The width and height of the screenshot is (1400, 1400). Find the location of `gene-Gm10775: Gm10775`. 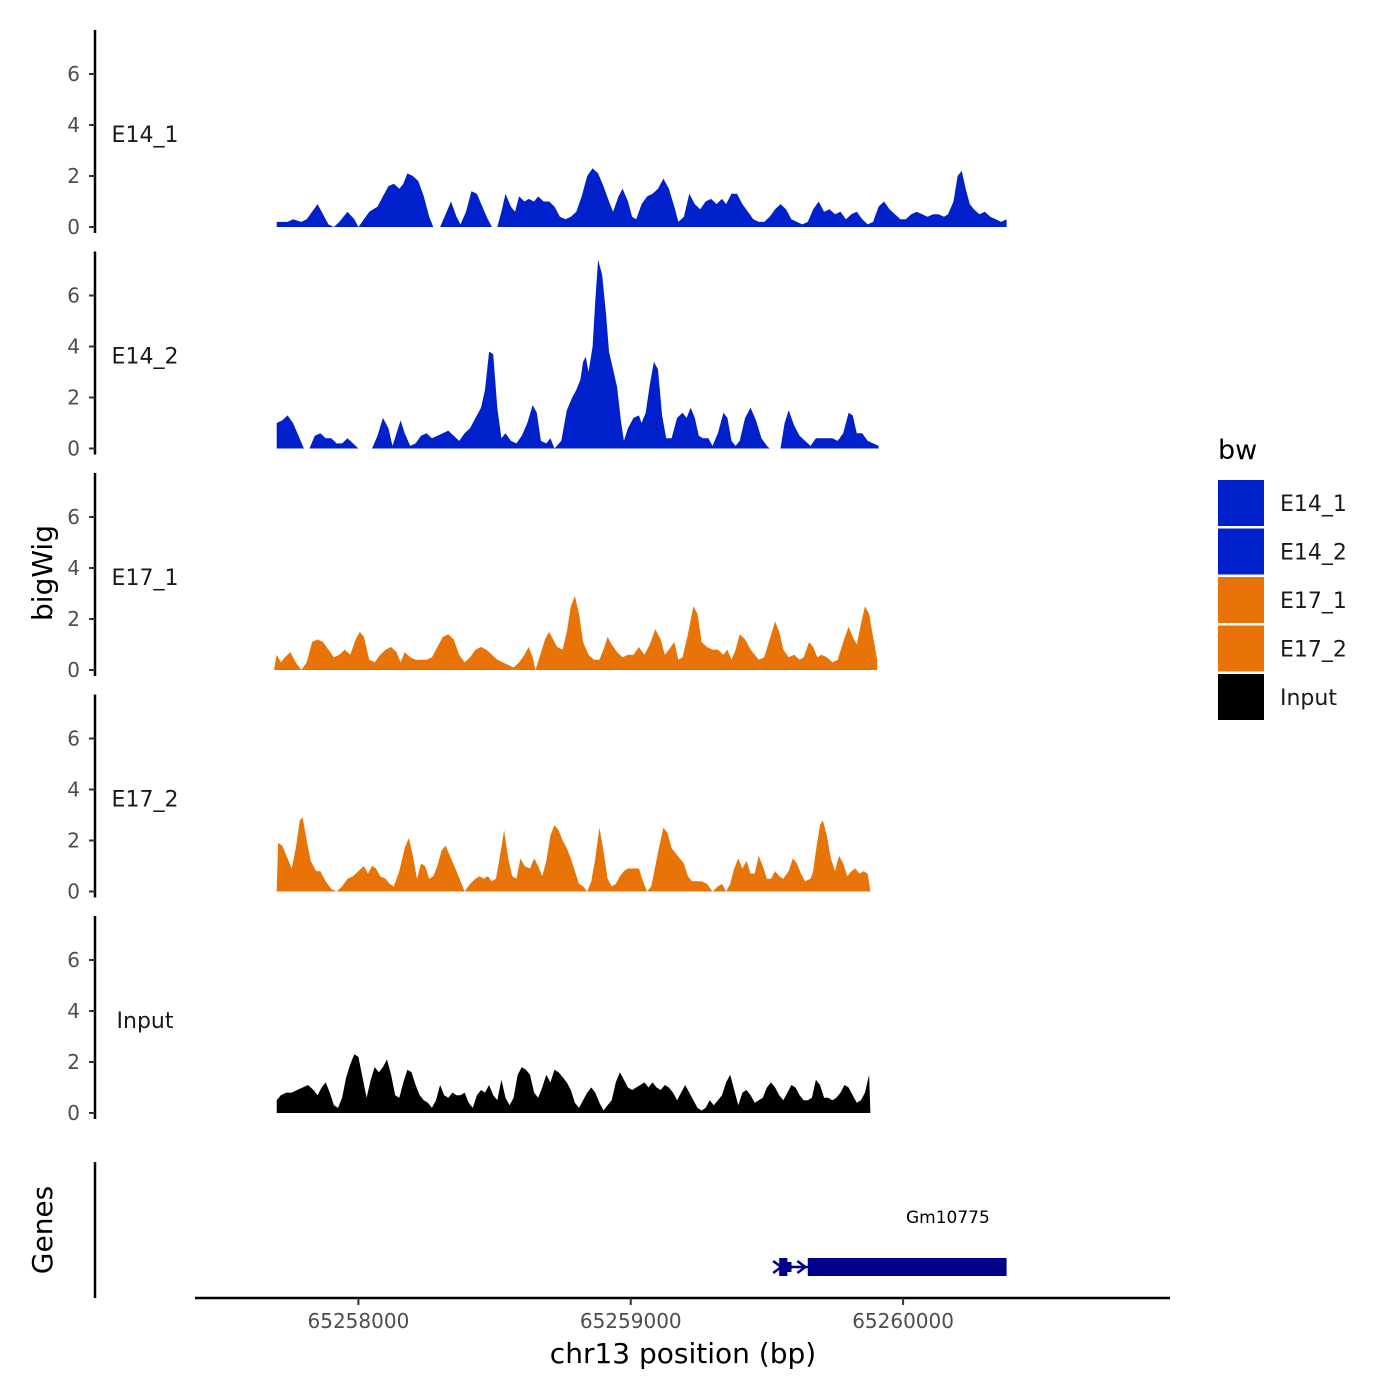

gene-Gm10775: Gm10775 is located at coordinates (889, 1242).